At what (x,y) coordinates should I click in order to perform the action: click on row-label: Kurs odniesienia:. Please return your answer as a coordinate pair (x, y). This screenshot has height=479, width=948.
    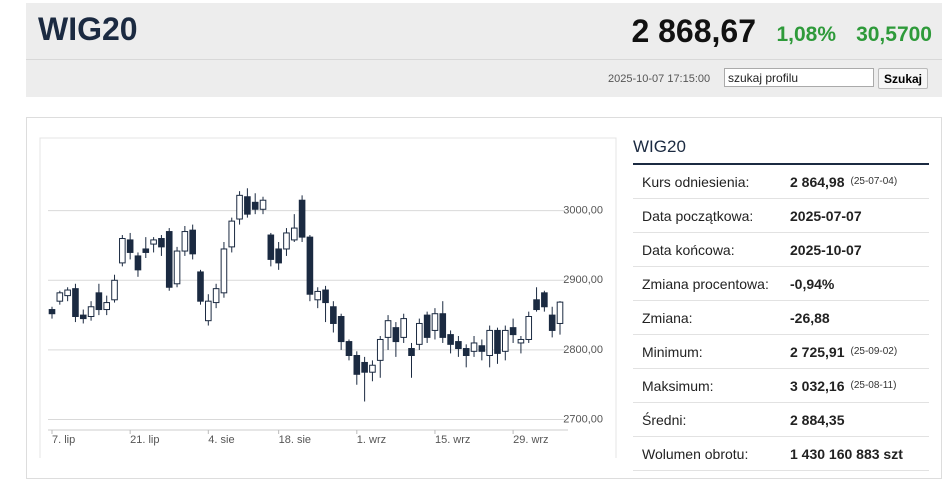
    Looking at the image, I should click on (696, 181).